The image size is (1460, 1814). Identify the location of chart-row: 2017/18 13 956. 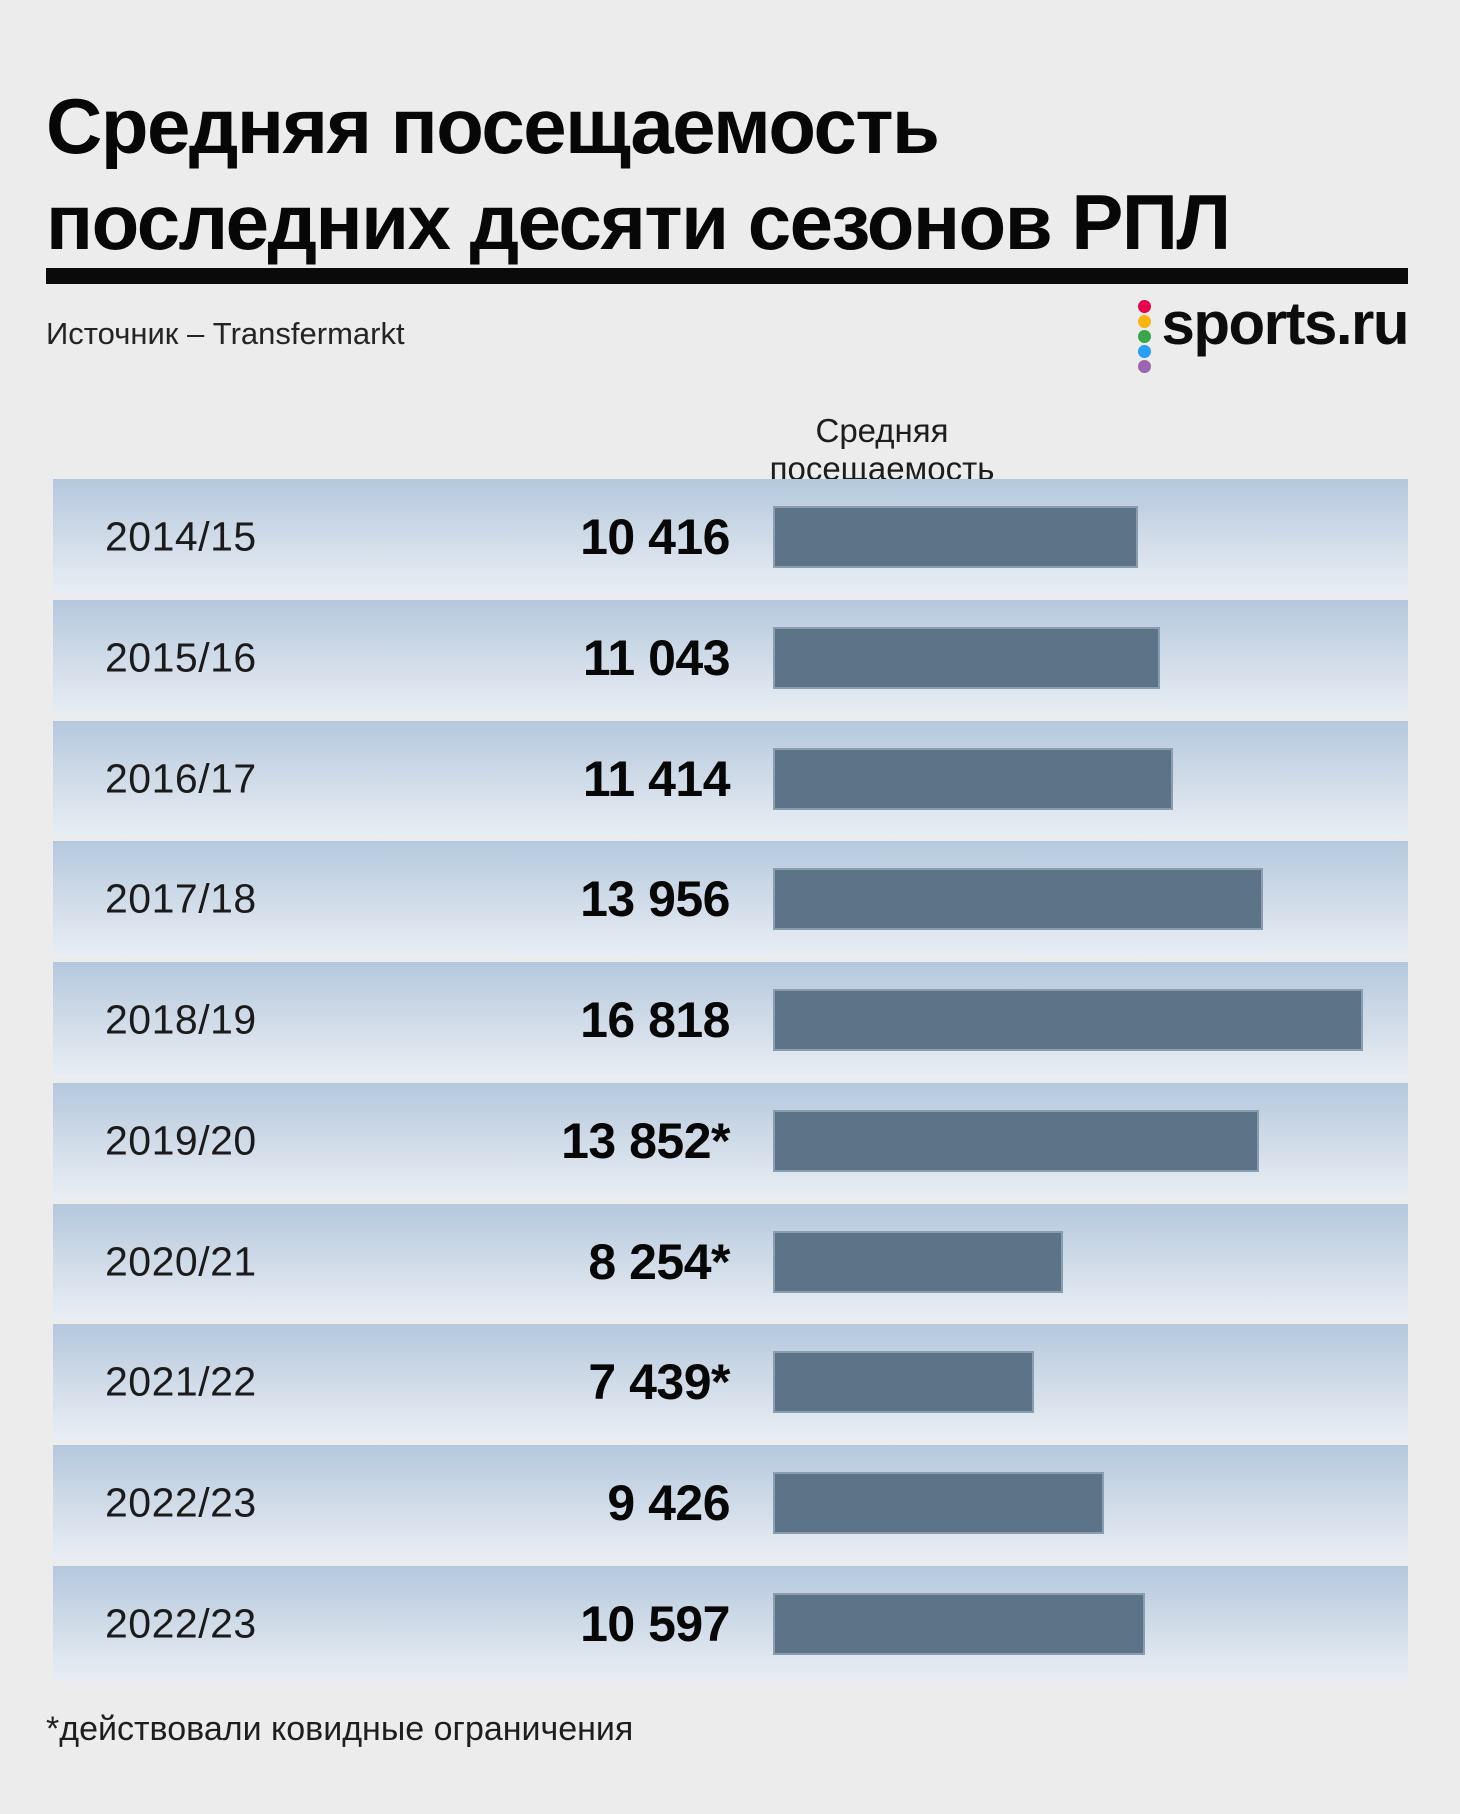
(730, 899).